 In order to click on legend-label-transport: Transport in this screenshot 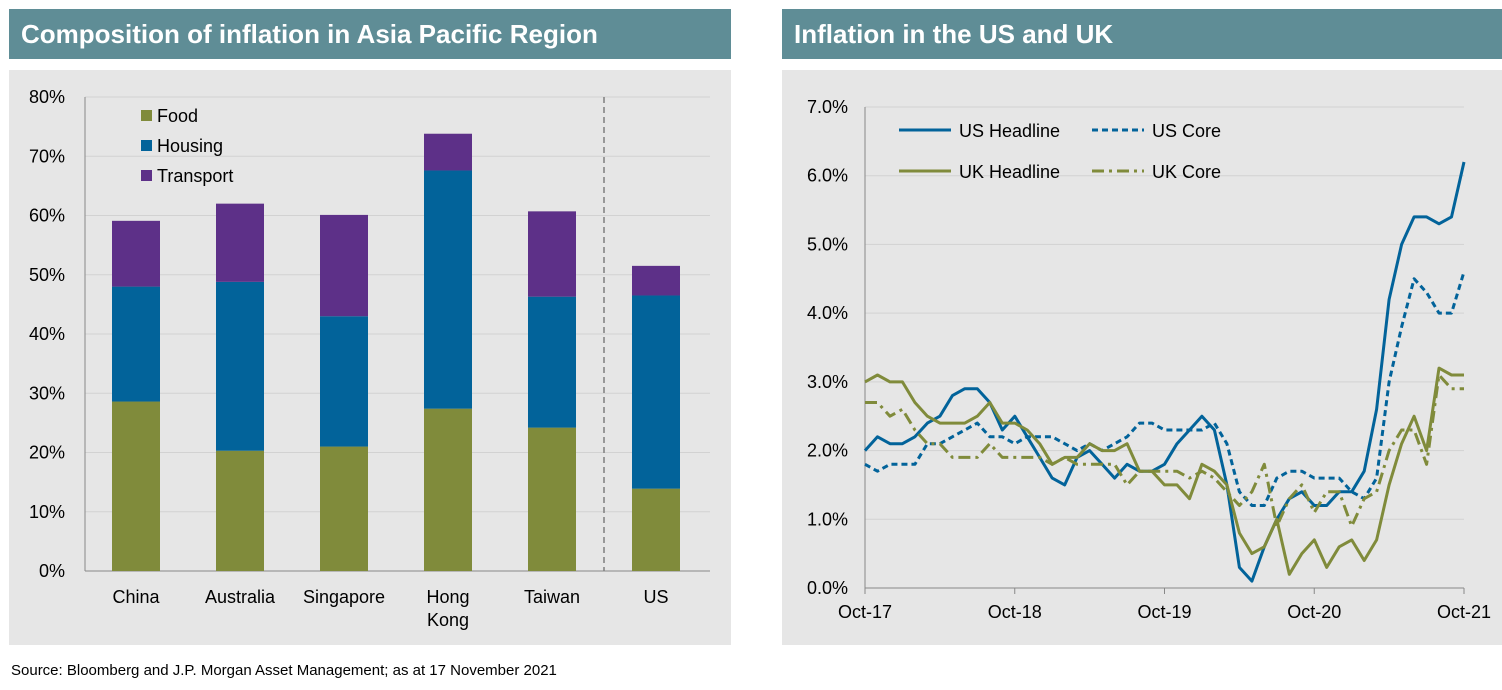, I will do `click(195, 176)`.